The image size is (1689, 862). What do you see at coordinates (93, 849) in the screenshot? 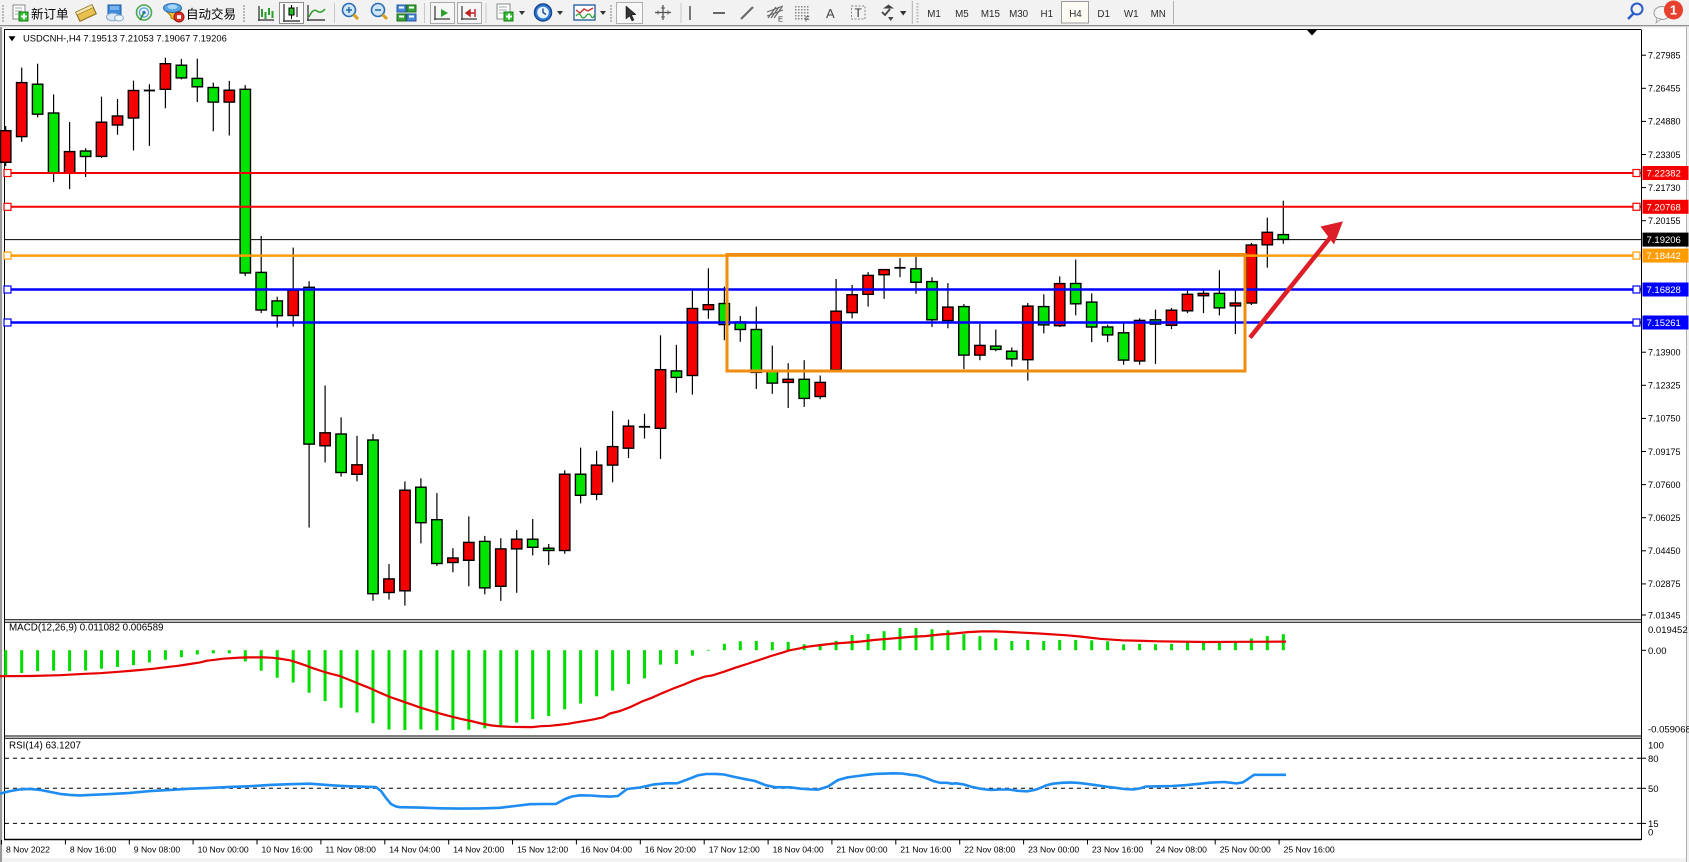
I see `svg-text: 8 Nov 16:00` at bounding box center [93, 849].